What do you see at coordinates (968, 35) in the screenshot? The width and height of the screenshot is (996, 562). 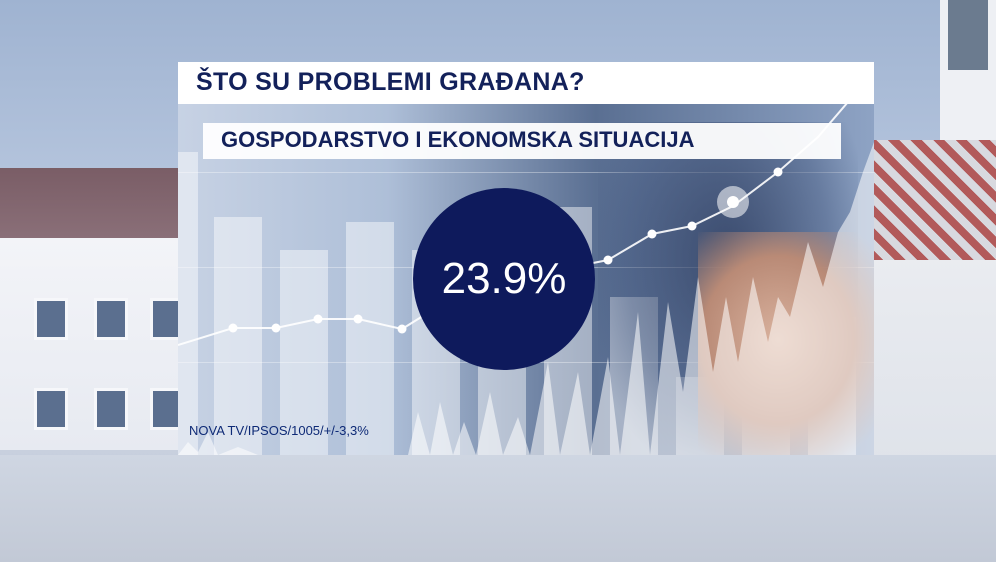 I see `background-church-tower-roof` at bounding box center [968, 35].